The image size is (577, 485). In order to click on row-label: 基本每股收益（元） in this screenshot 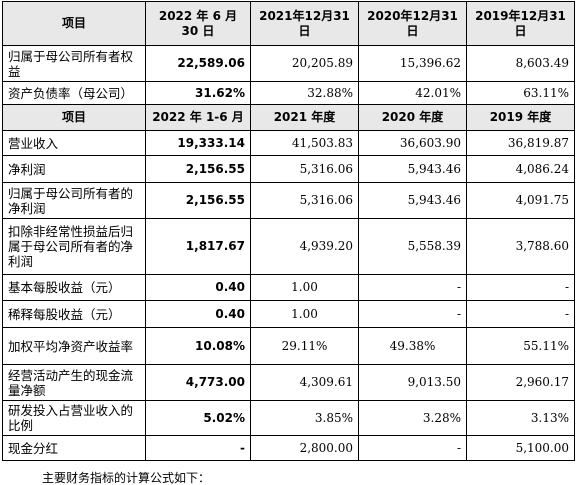, I will do `click(74, 287)`.